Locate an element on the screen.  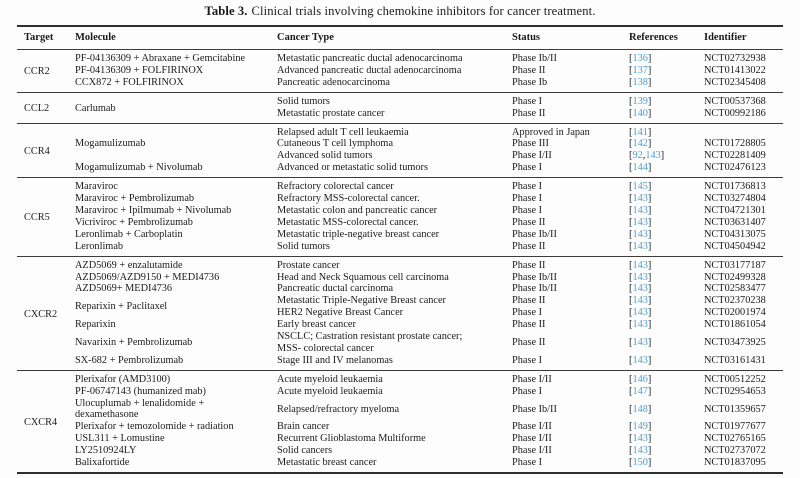
cancer-type-cell: Solid tumors is located at coordinates (303, 101).